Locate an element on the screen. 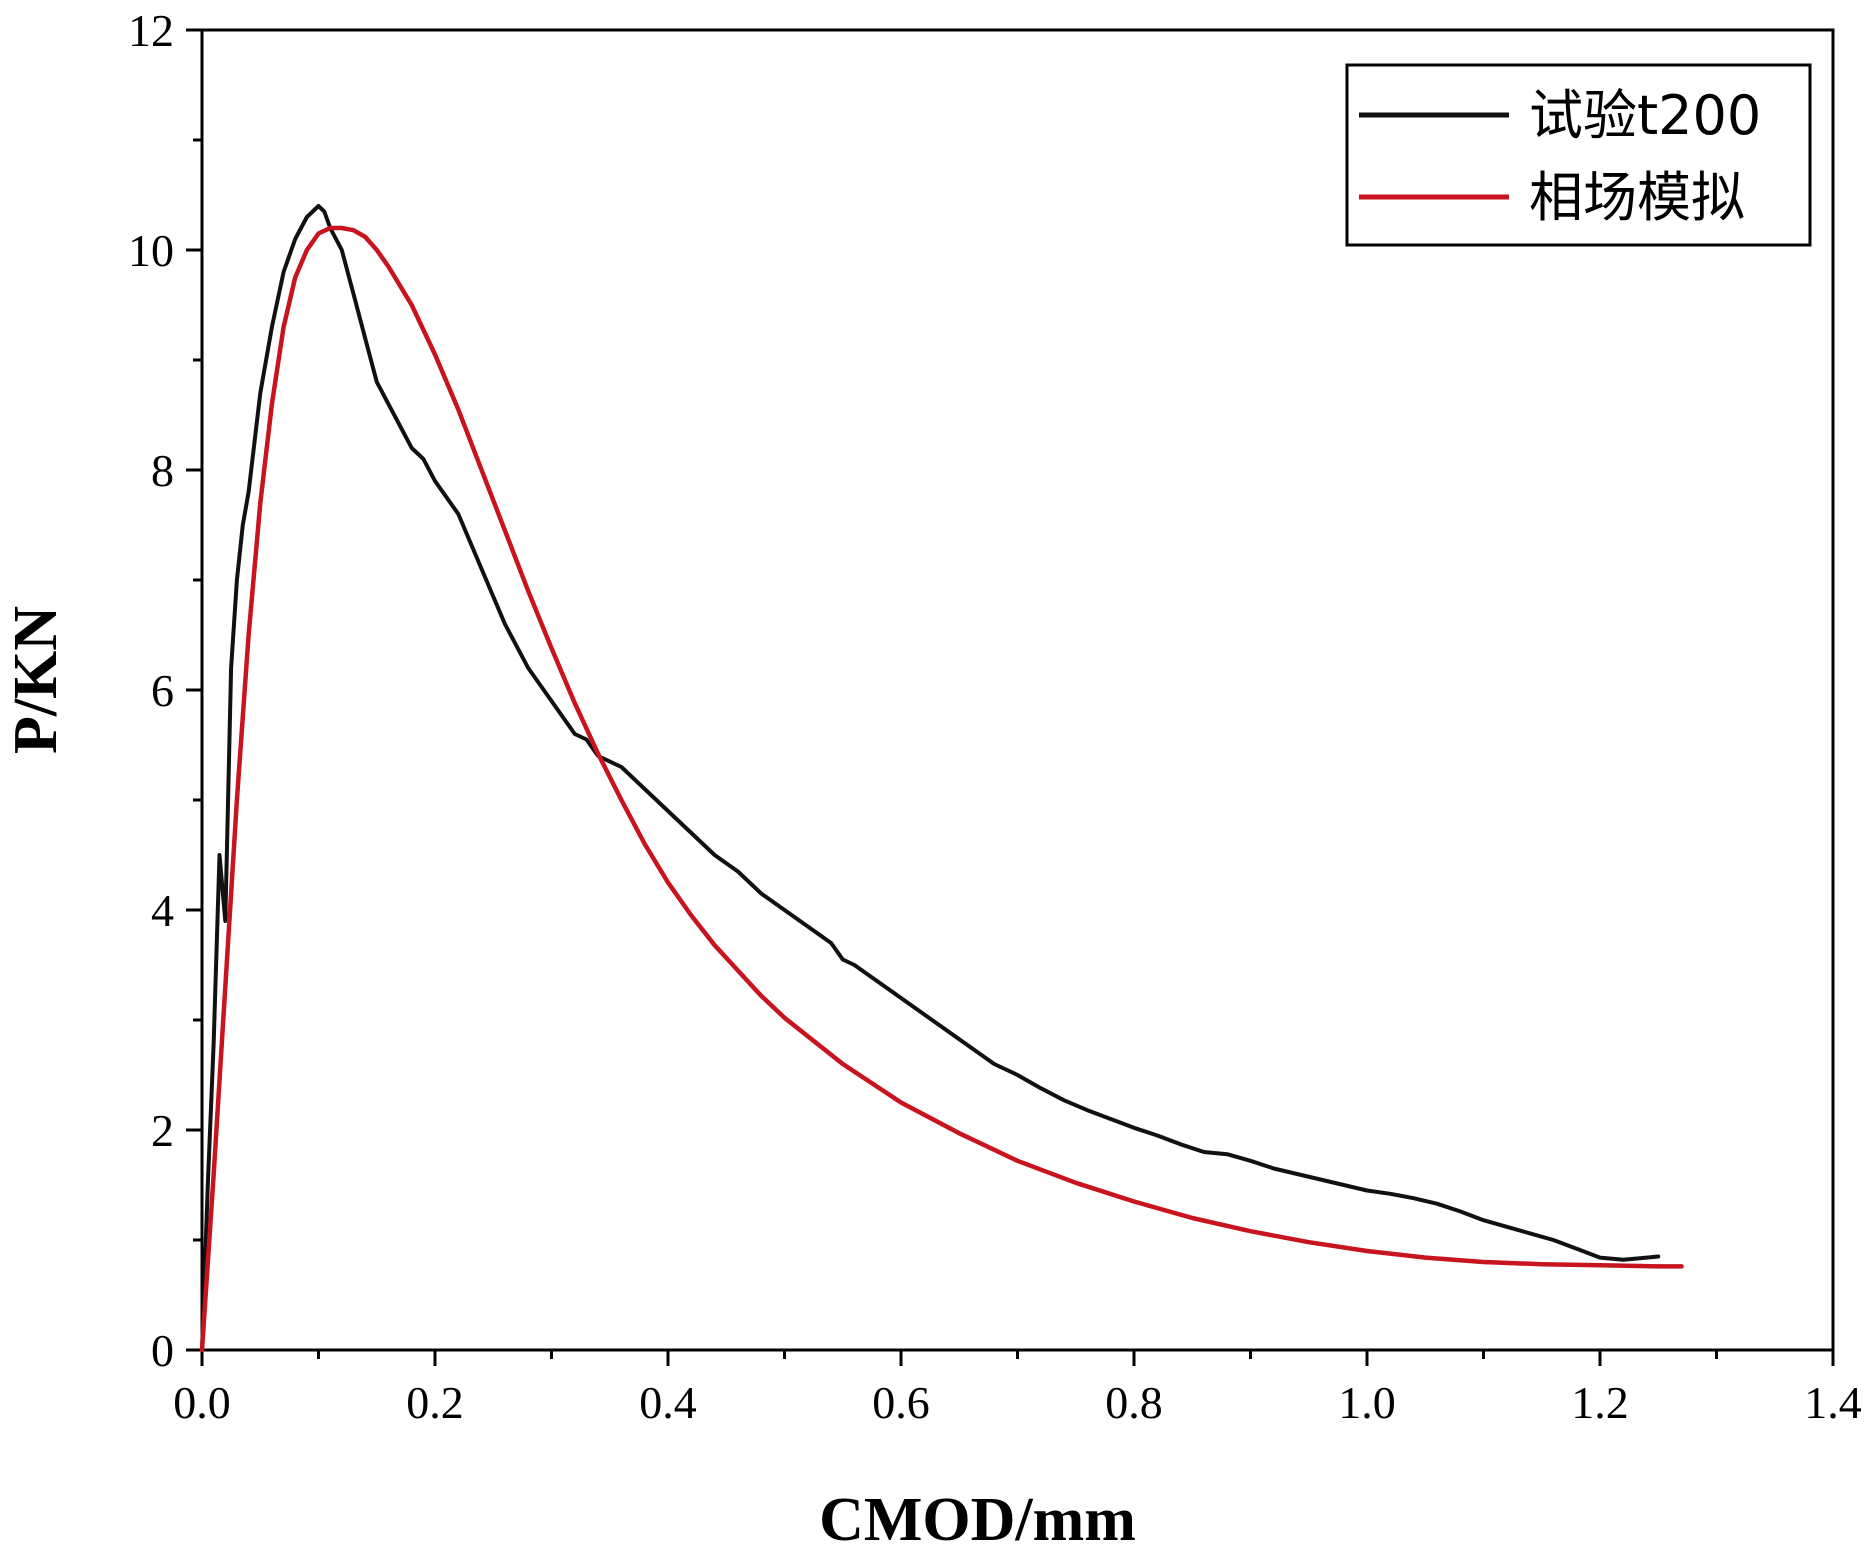  x-tick-label: 0.8 is located at coordinates (1134, 1402).